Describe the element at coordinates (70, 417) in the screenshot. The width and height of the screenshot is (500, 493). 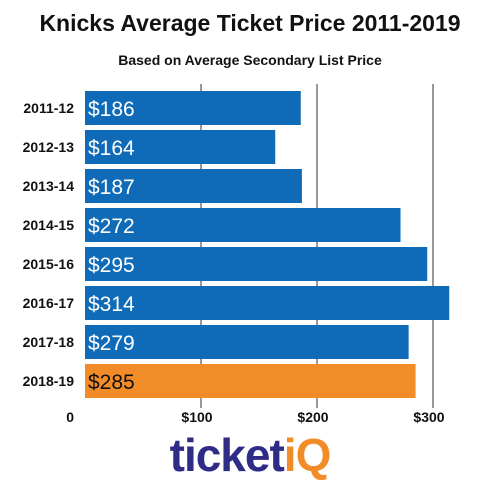
I see `x-tick-label-0: 0` at that location.